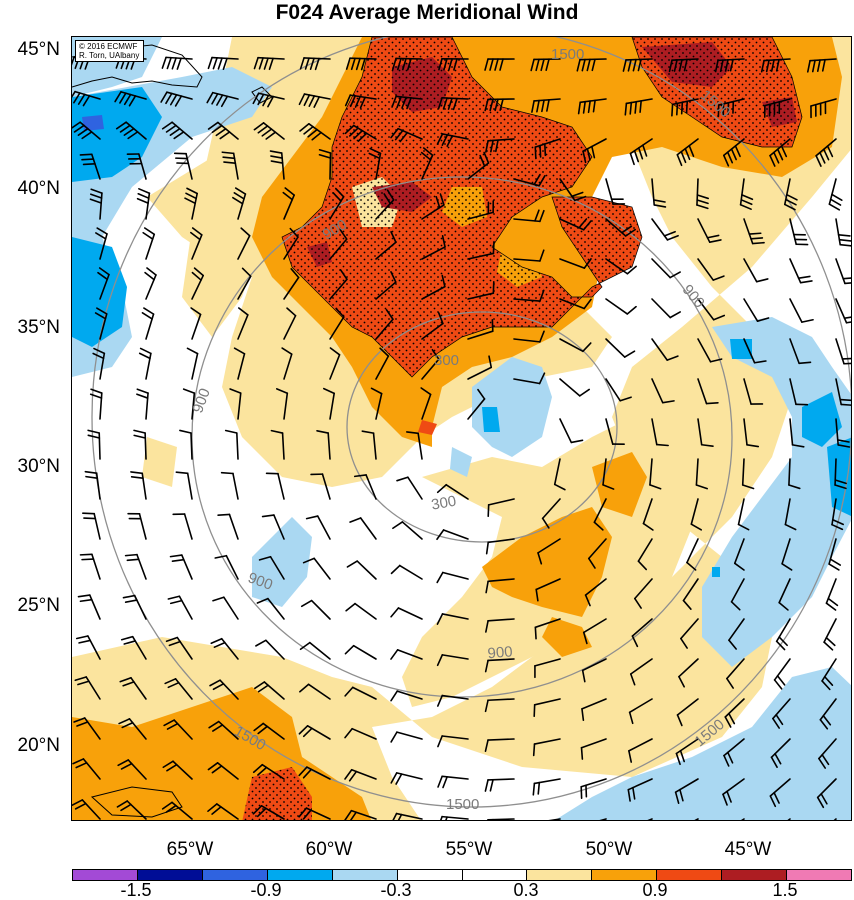 The width and height of the screenshot is (854, 900). Describe the element at coordinates (396, 890) in the screenshot. I see `colorbar-label: -0.3` at that location.